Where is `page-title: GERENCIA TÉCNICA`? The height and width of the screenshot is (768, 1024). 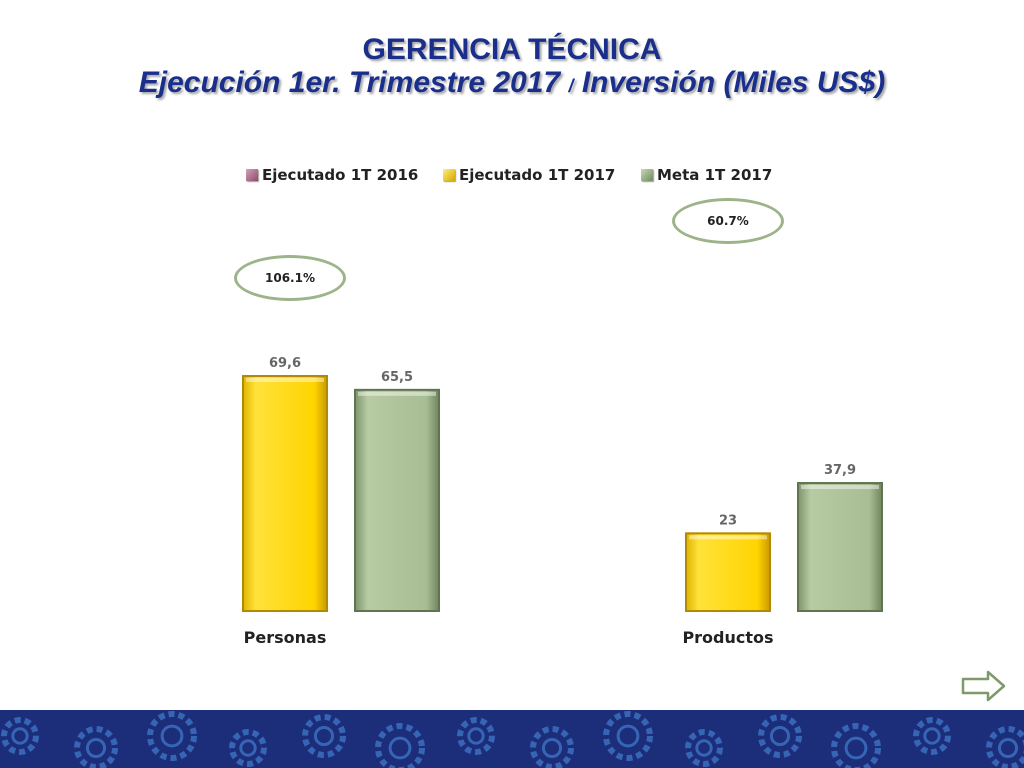
page-title: GERENCIA TÉCNICA is located at coordinates (512, 49).